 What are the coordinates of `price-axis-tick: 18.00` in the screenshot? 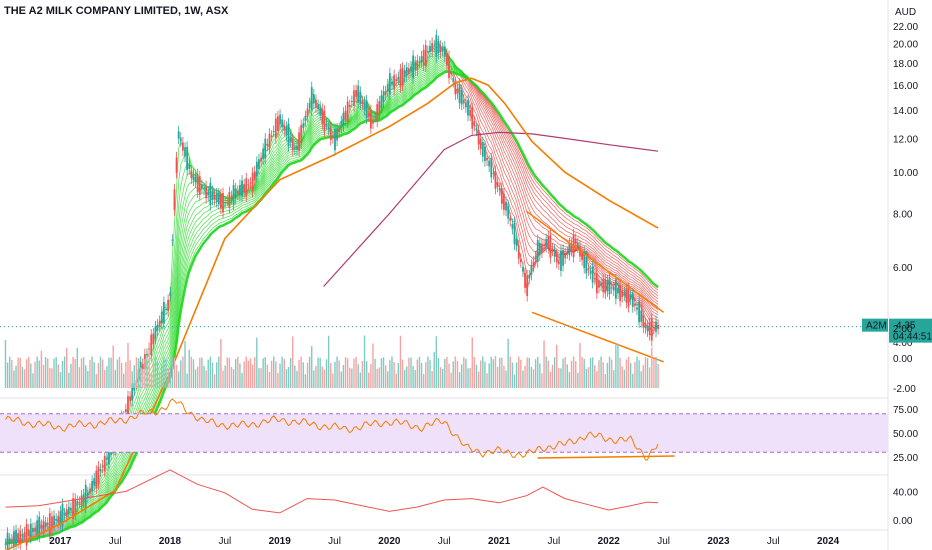 It's located at (905, 64).